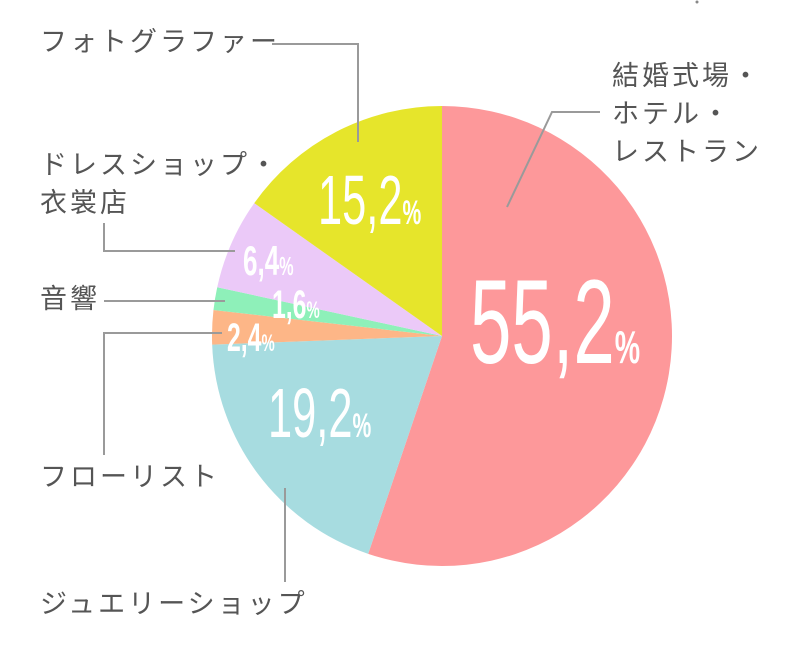 Image resolution: width=796 pixels, height=660 pixels. I want to click on label-wedding: 結婚式場・ ホテル・ レストラン, so click(687, 115).